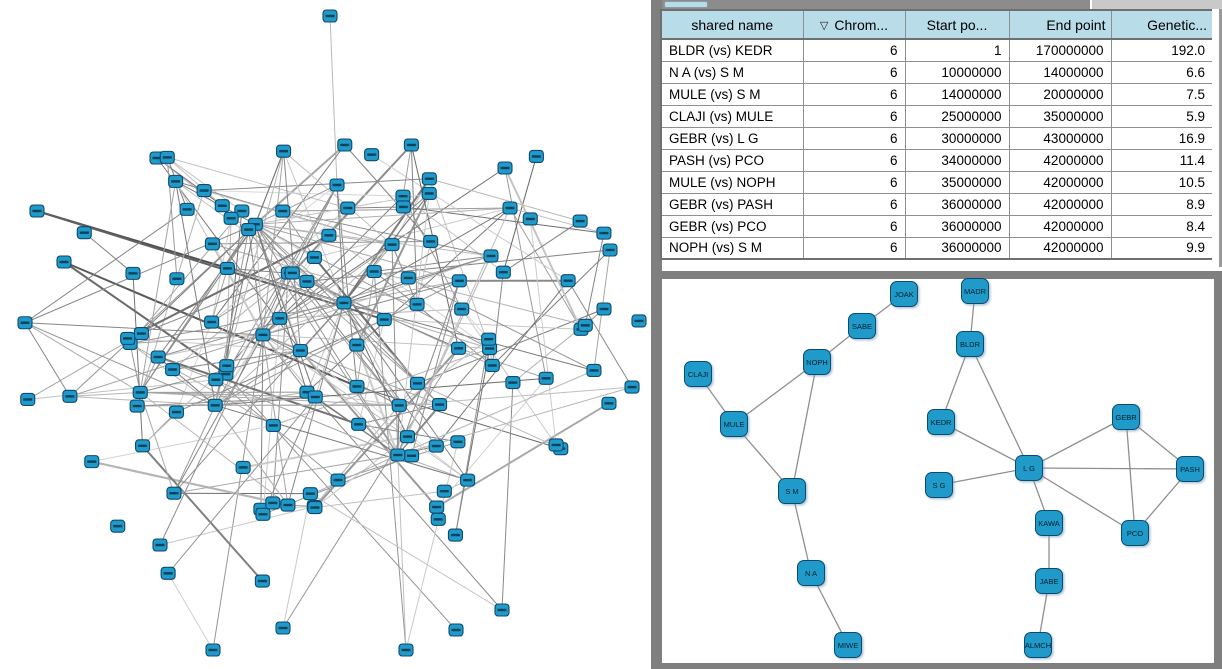 The width and height of the screenshot is (1222, 669). Describe the element at coordinates (1049, 581) in the screenshot. I see `network-node-jabe: JABE` at that location.